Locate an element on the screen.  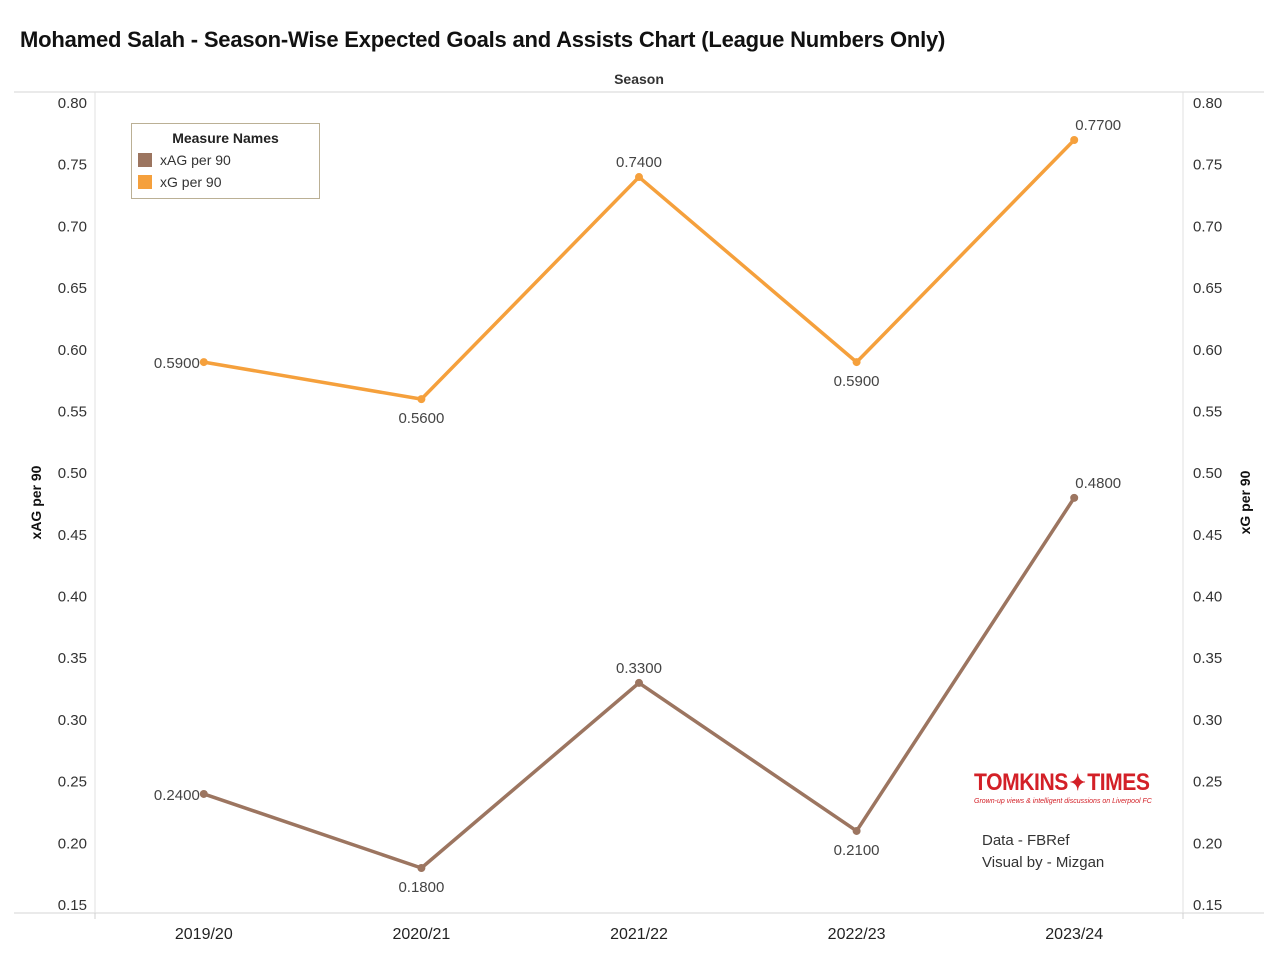
y-tick-label-left: 0.35 is located at coordinates (72, 658).